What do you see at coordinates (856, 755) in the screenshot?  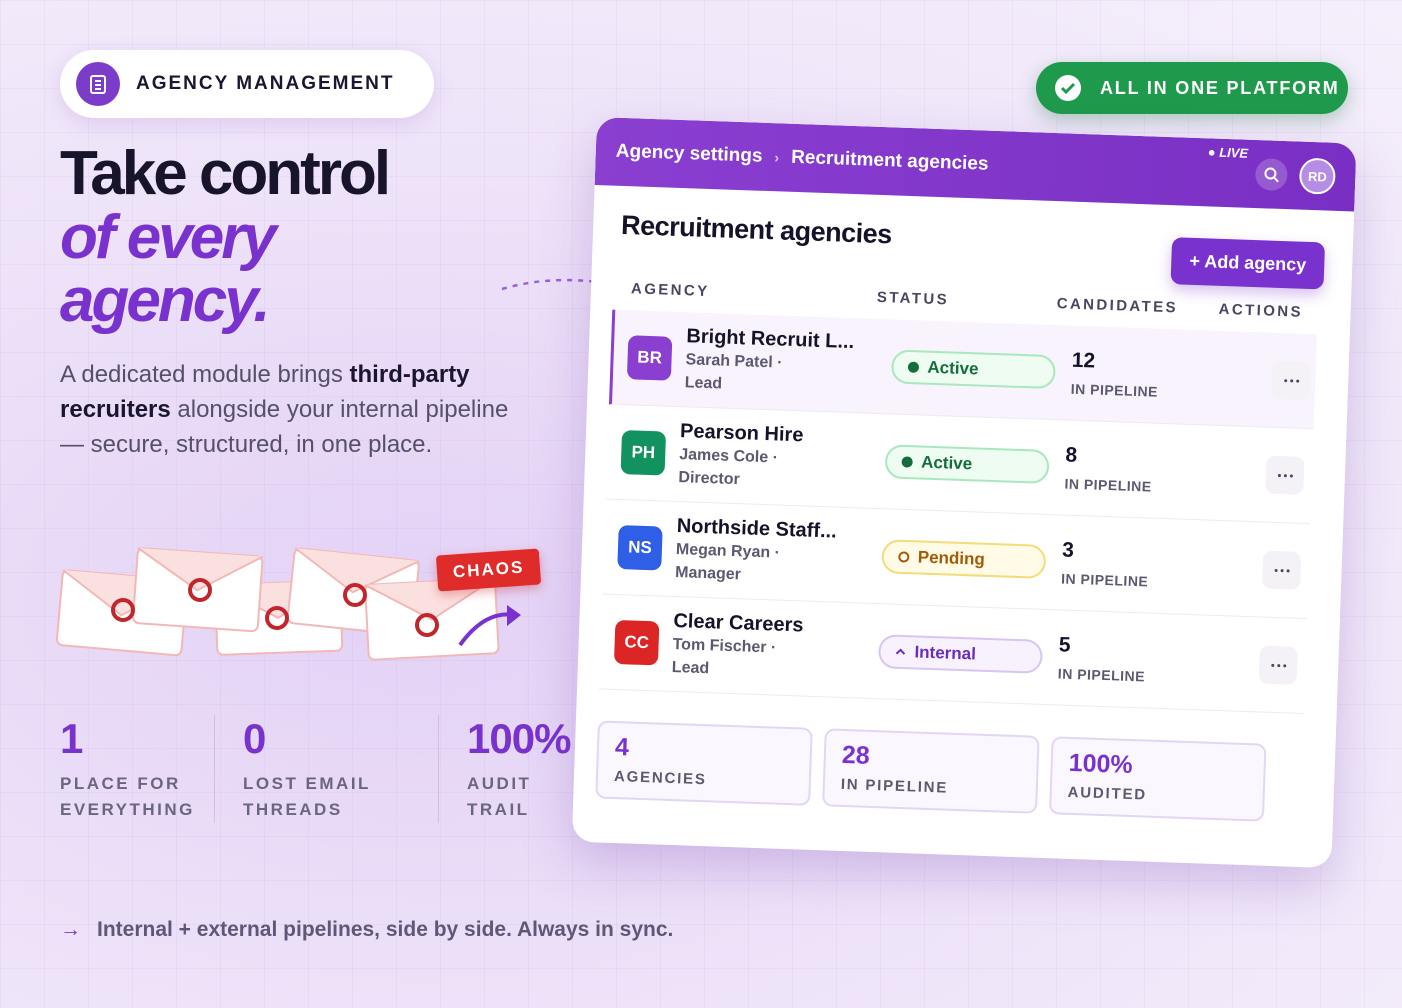 I see `summary-value: 28` at bounding box center [856, 755].